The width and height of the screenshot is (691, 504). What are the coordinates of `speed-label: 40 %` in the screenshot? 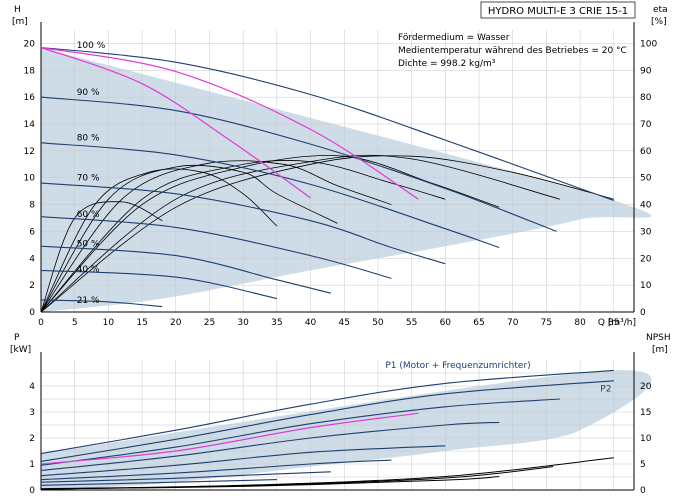 It's located at (88, 270).